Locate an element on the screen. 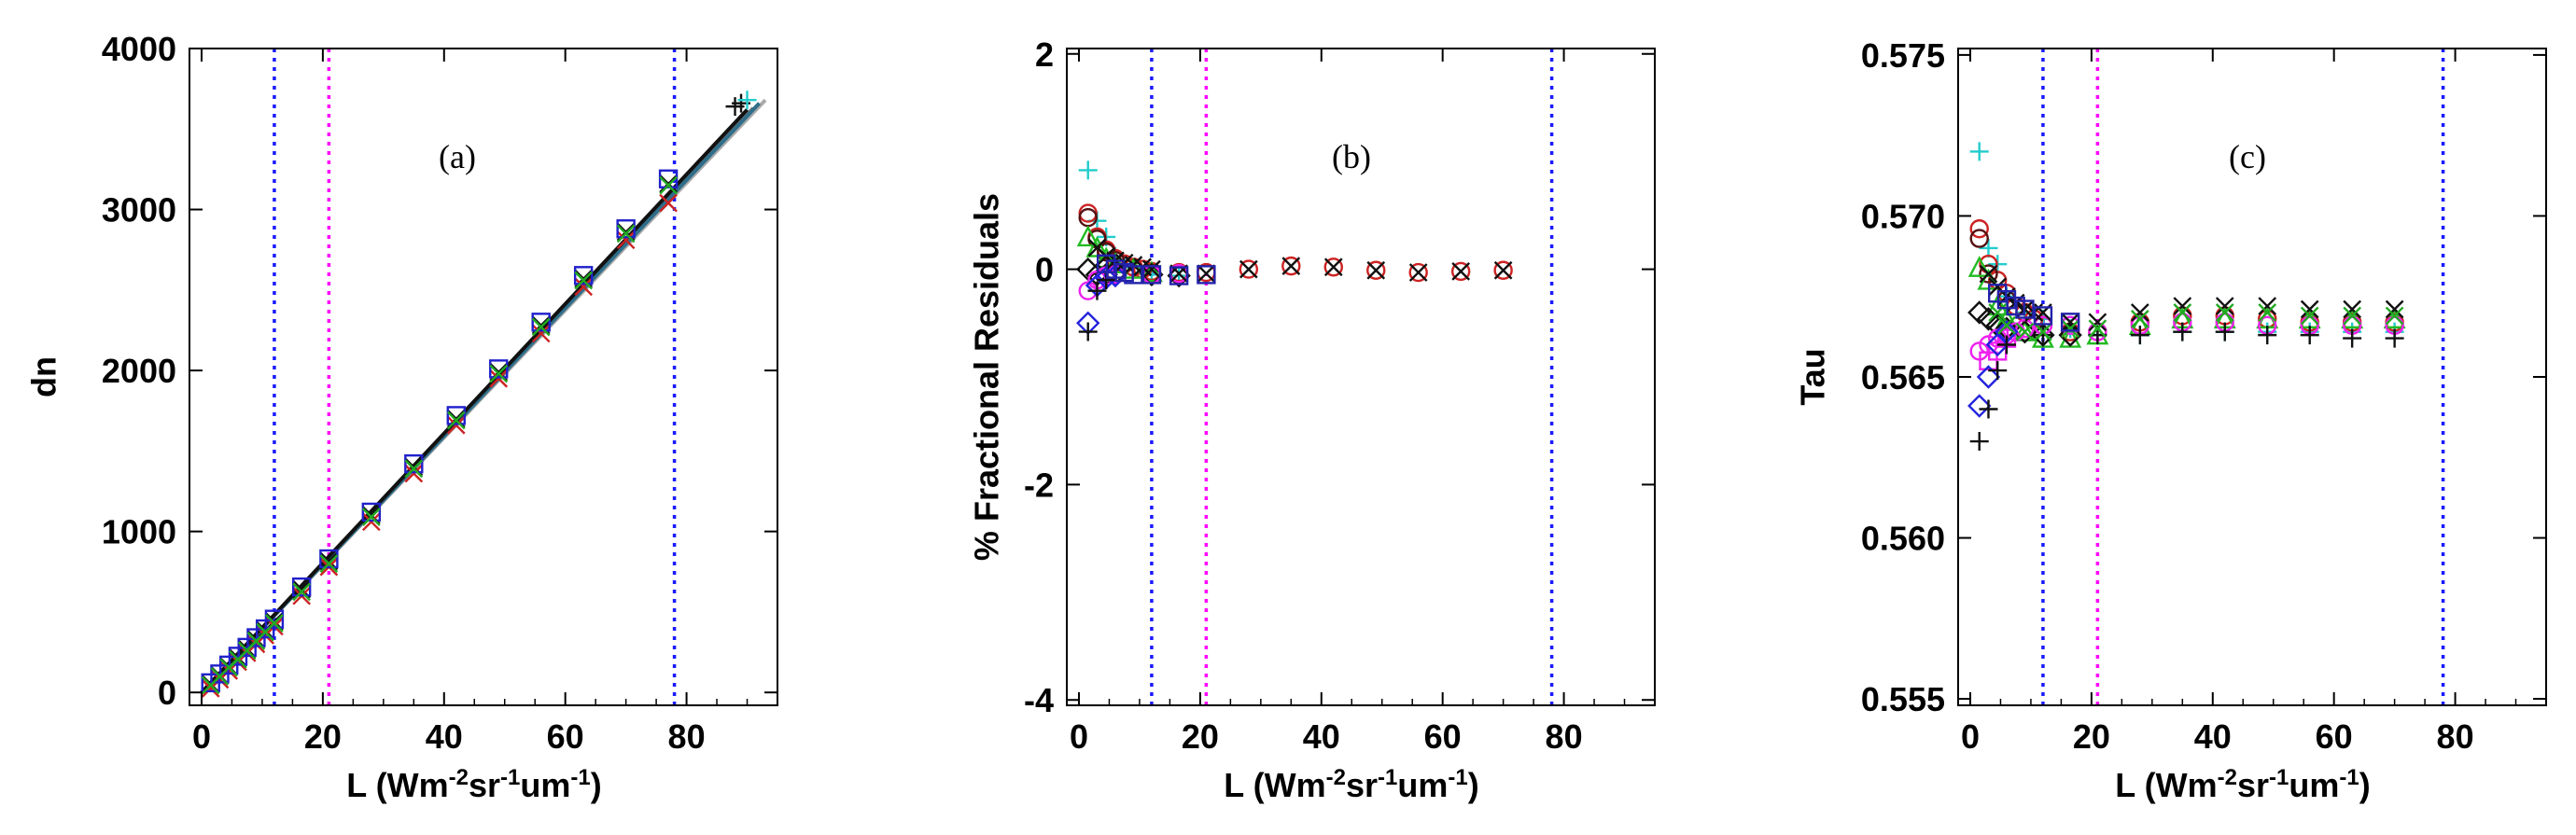 Image resolution: width=2576 pixels, height=835 pixels. data-layer is located at coordinates (2186, 297).